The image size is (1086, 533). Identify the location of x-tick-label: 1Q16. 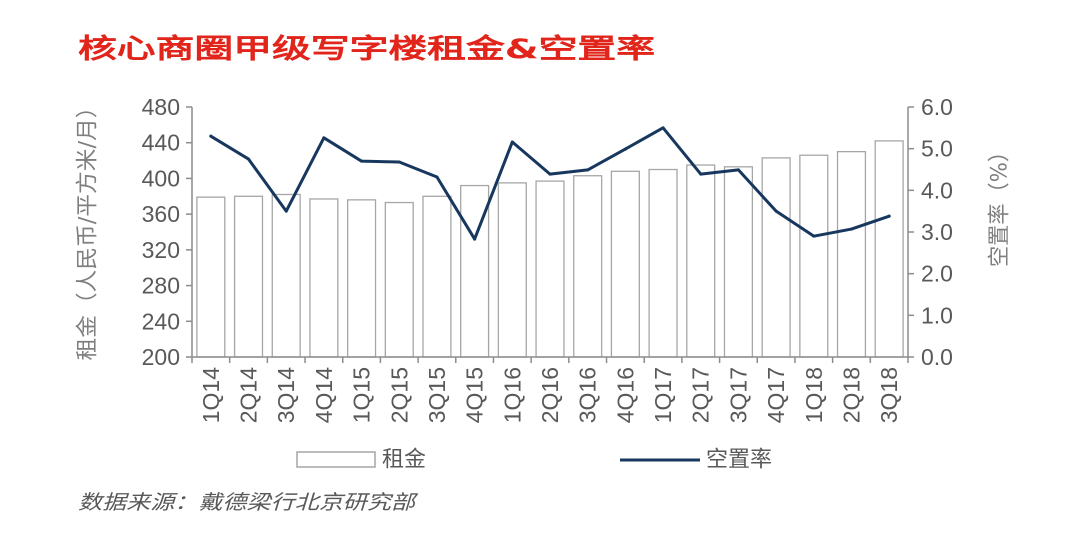
(512, 395).